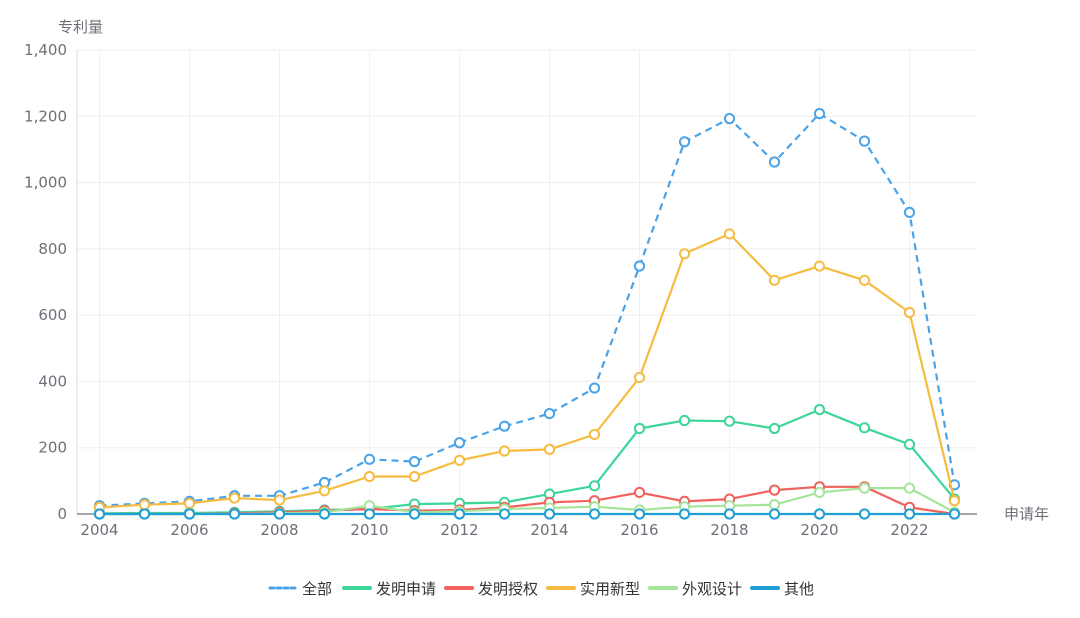 The height and width of the screenshot is (618, 1080). What do you see at coordinates (279, 530) in the screenshot?
I see `x-tick-label: 2008` at bounding box center [279, 530].